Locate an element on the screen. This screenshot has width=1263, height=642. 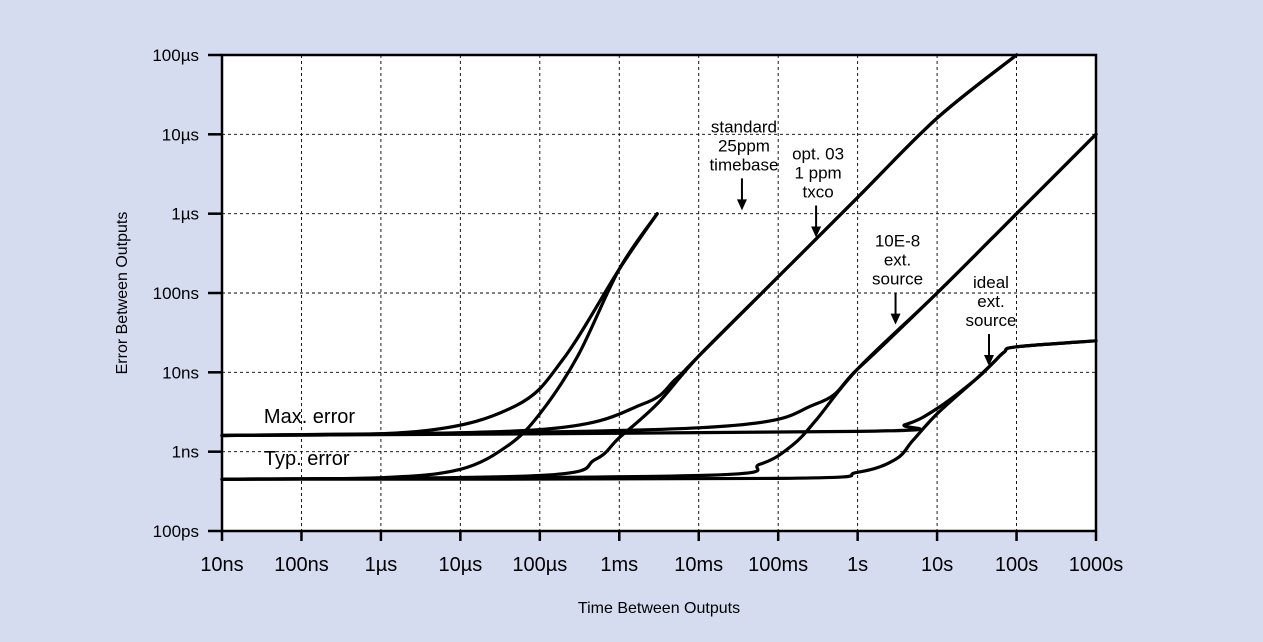
x-axis-label: Time Between Outputs is located at coordinates (659, 608).